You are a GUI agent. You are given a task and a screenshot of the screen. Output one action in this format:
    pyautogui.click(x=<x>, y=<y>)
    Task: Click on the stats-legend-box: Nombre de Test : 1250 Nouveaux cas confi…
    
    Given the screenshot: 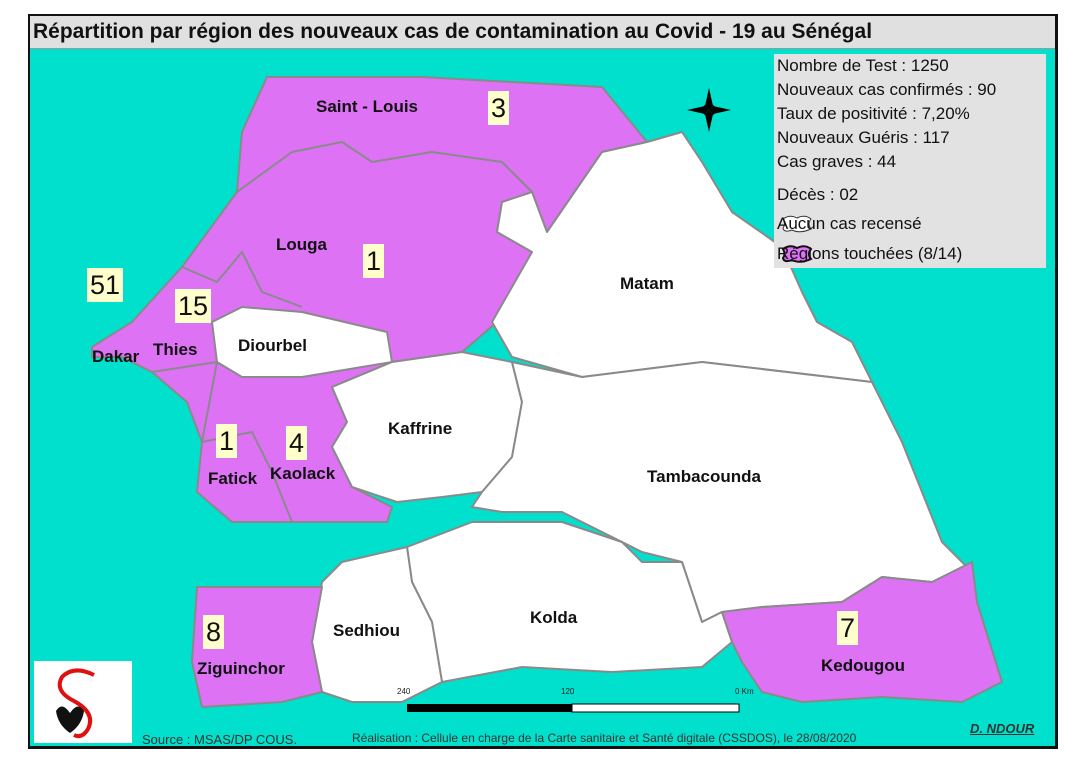 What is the action you would take?
    pyautogui.click(x=910, y=161)
    